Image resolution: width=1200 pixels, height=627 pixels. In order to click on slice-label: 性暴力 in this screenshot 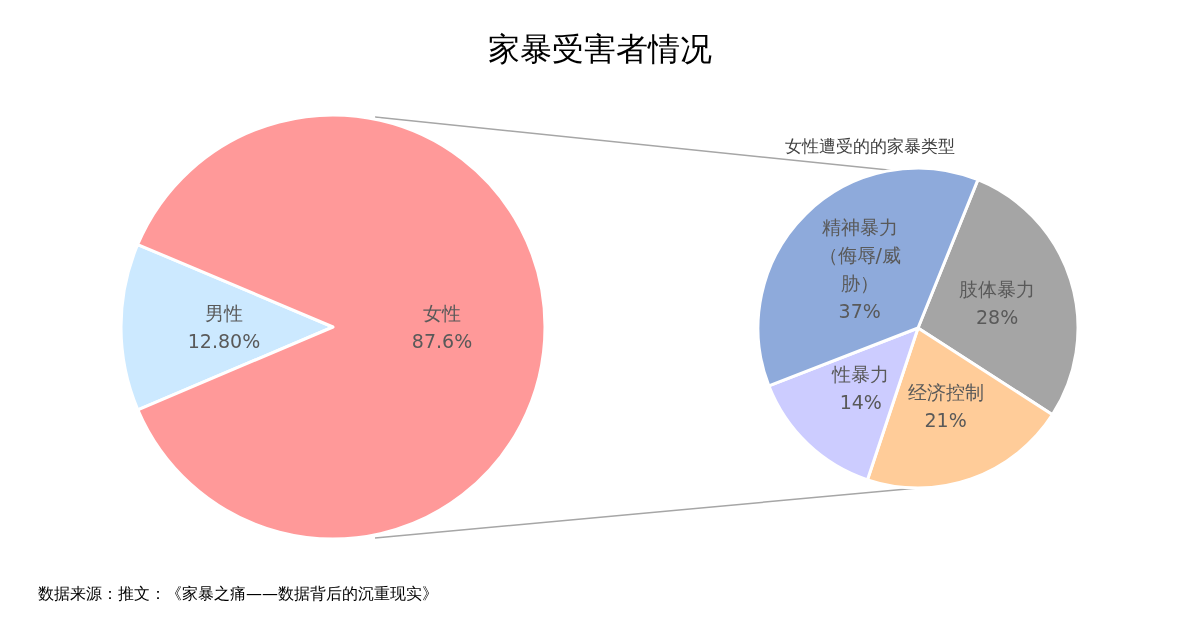, I will do `click(860, 374)`.